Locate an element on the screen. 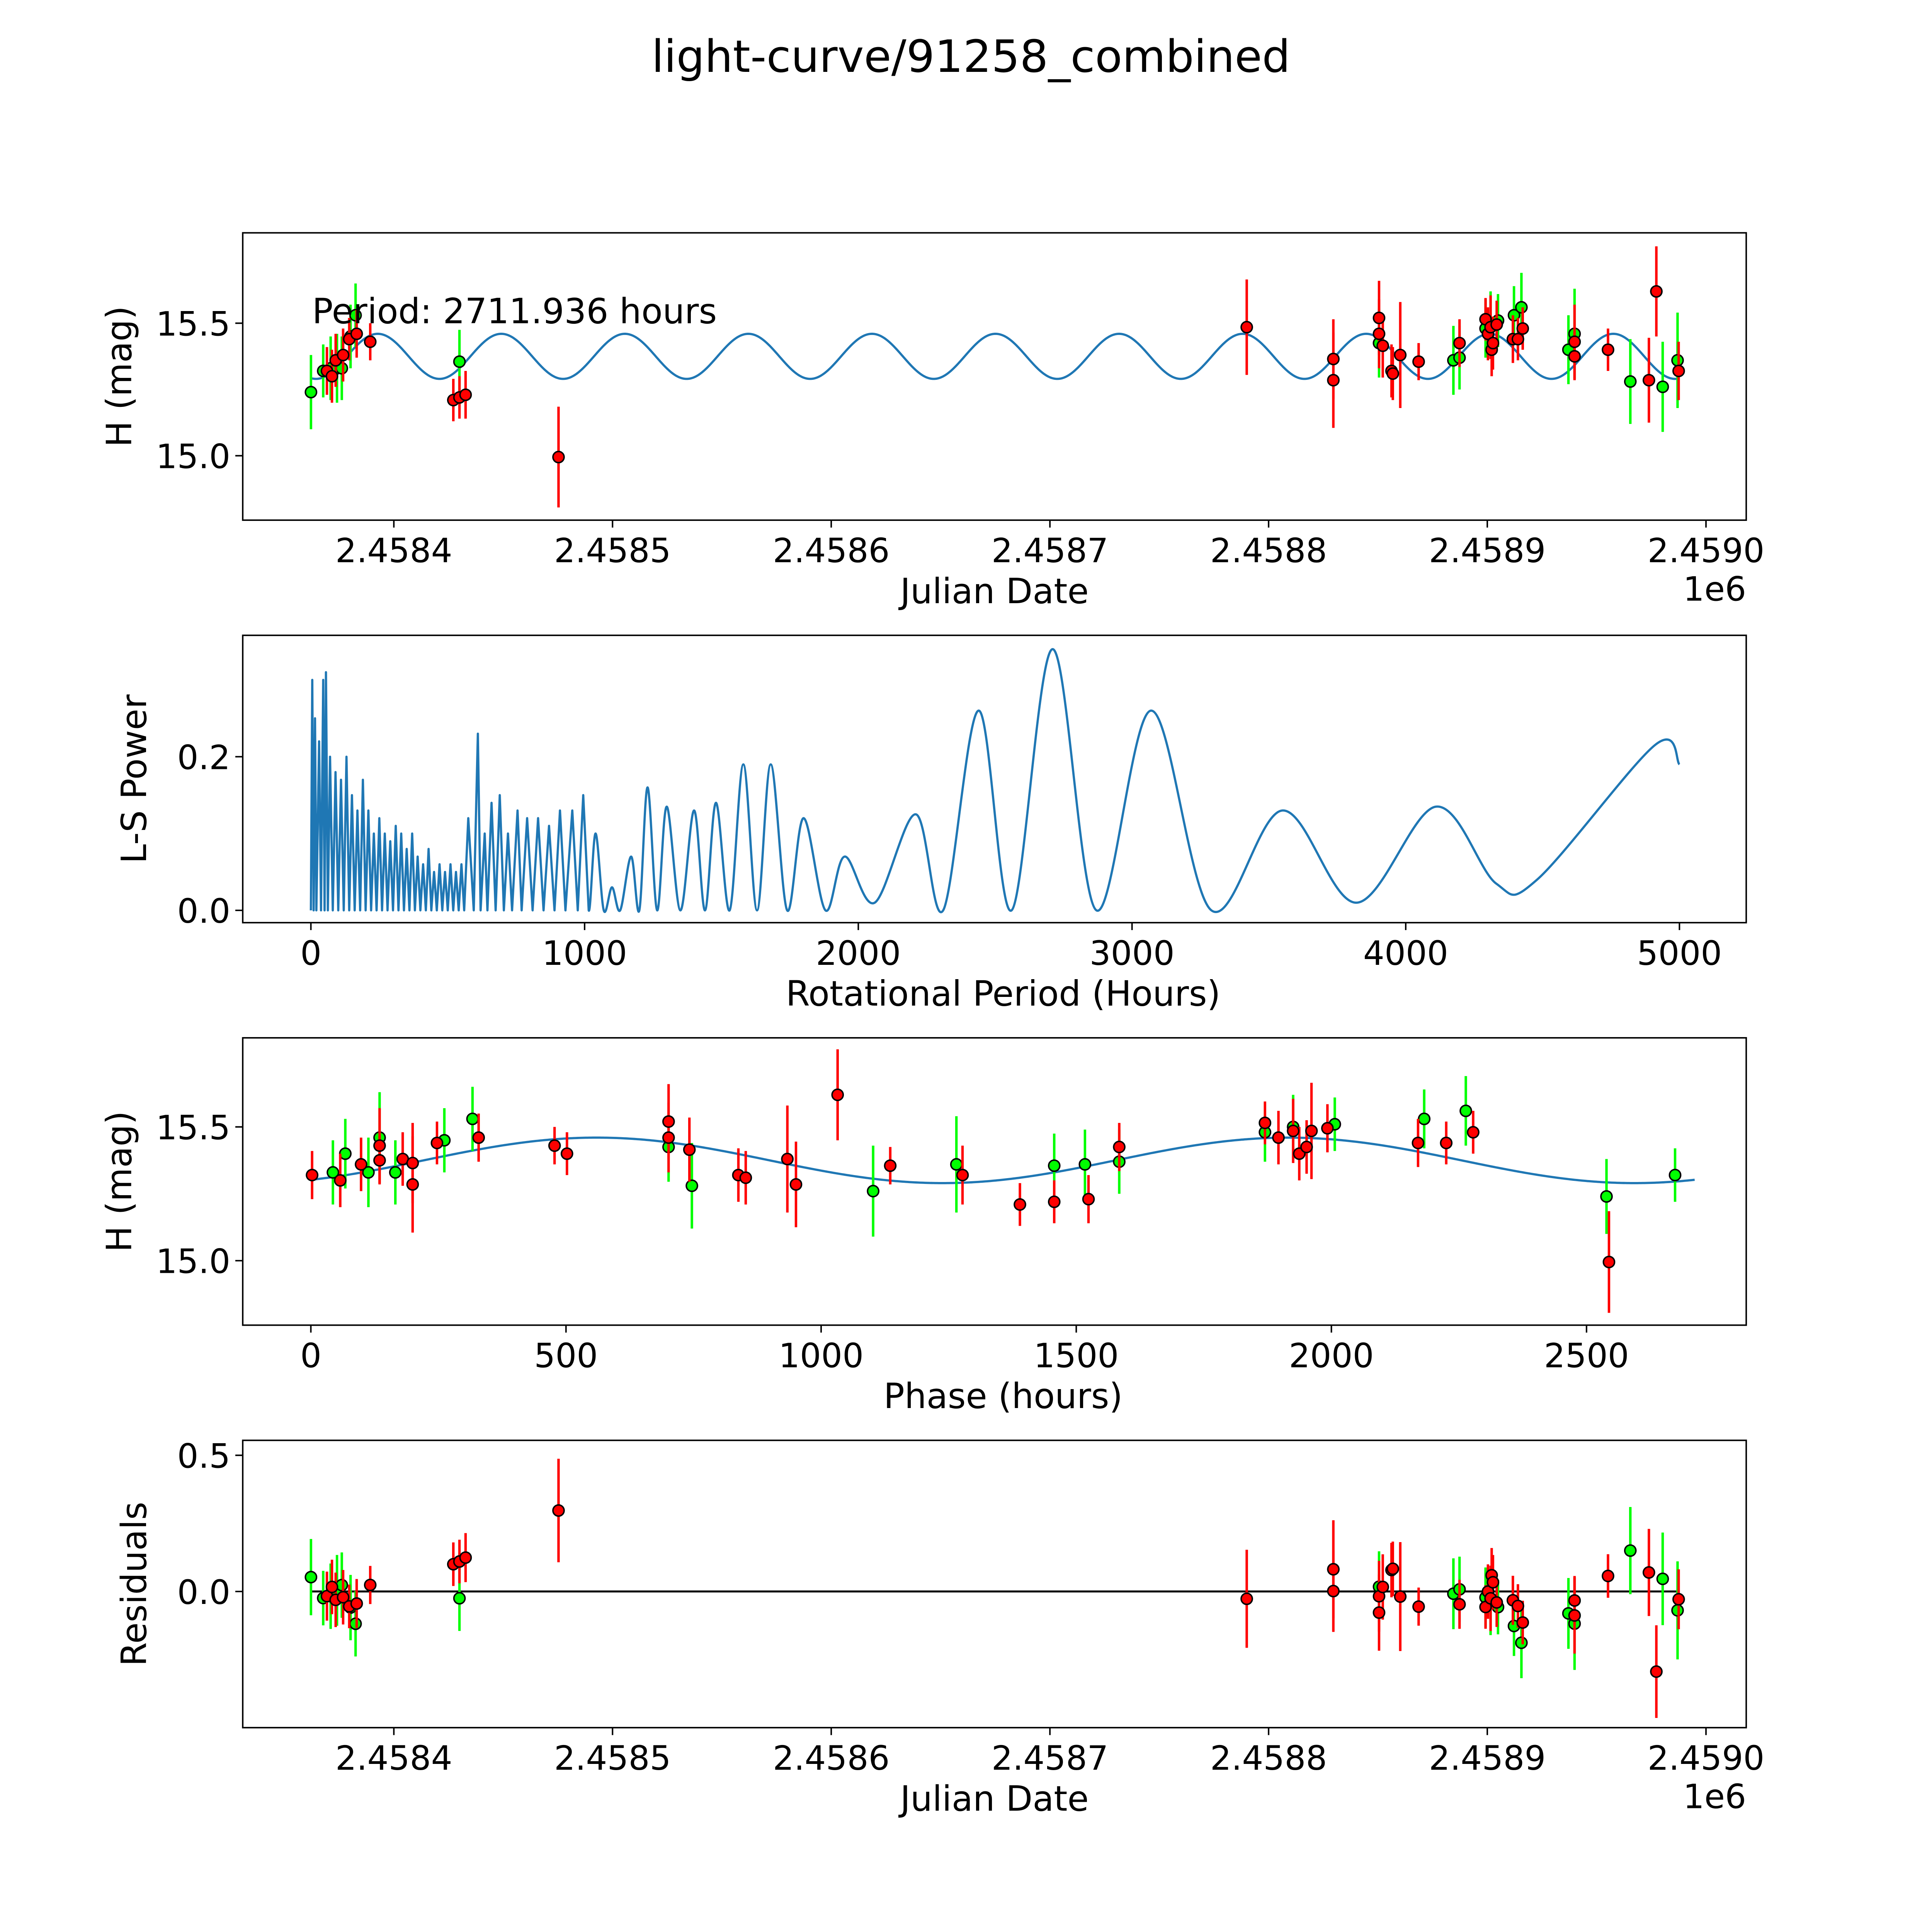 This screenshot has height=1932, width=1932. power-curve is located at coordinates (995, 780).